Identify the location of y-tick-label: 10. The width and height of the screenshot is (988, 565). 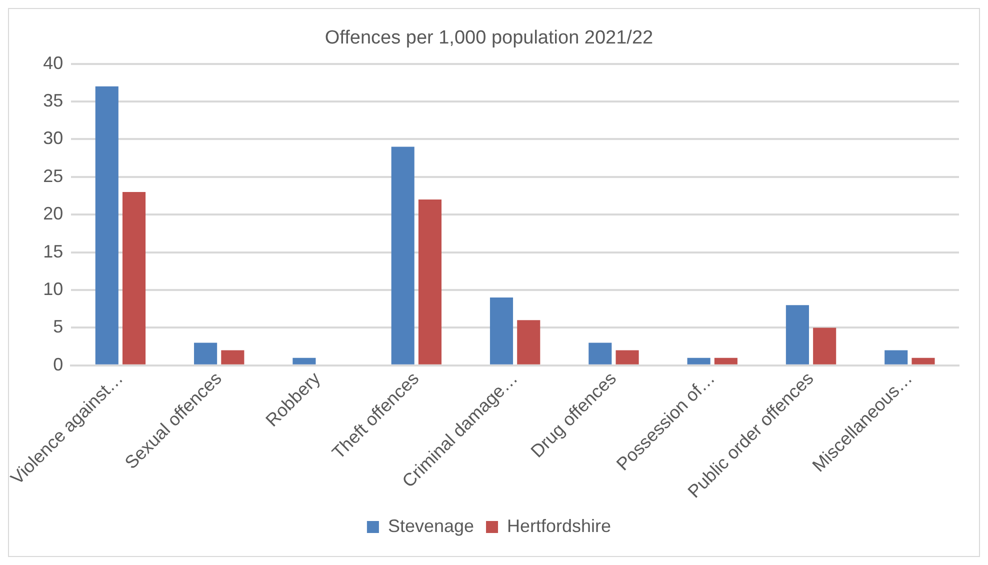
(53, 288).